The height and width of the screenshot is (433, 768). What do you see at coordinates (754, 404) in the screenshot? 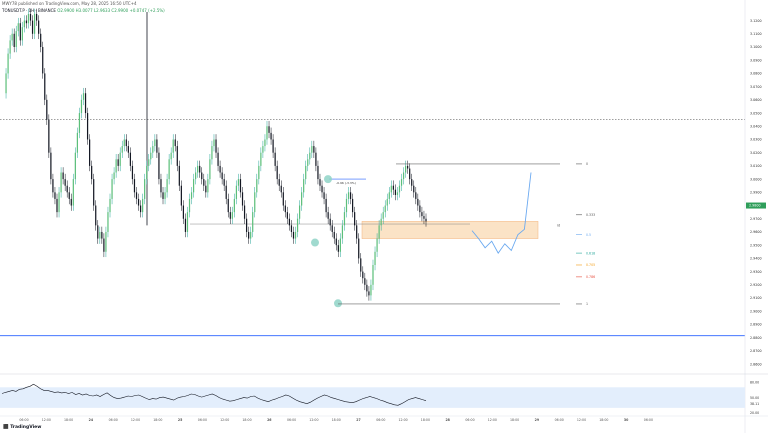
I see `rsi-tick-label: 38.11` at bounding box center [754, 404].